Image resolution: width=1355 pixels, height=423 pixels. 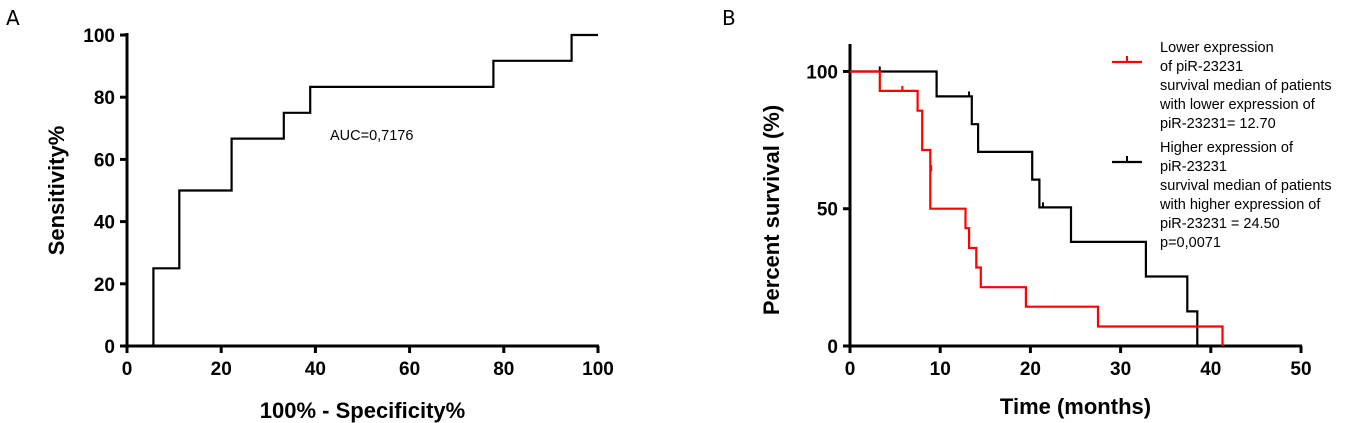 I want to click on legend-text-line: with higher expression of, so click(x=1240, y=205).